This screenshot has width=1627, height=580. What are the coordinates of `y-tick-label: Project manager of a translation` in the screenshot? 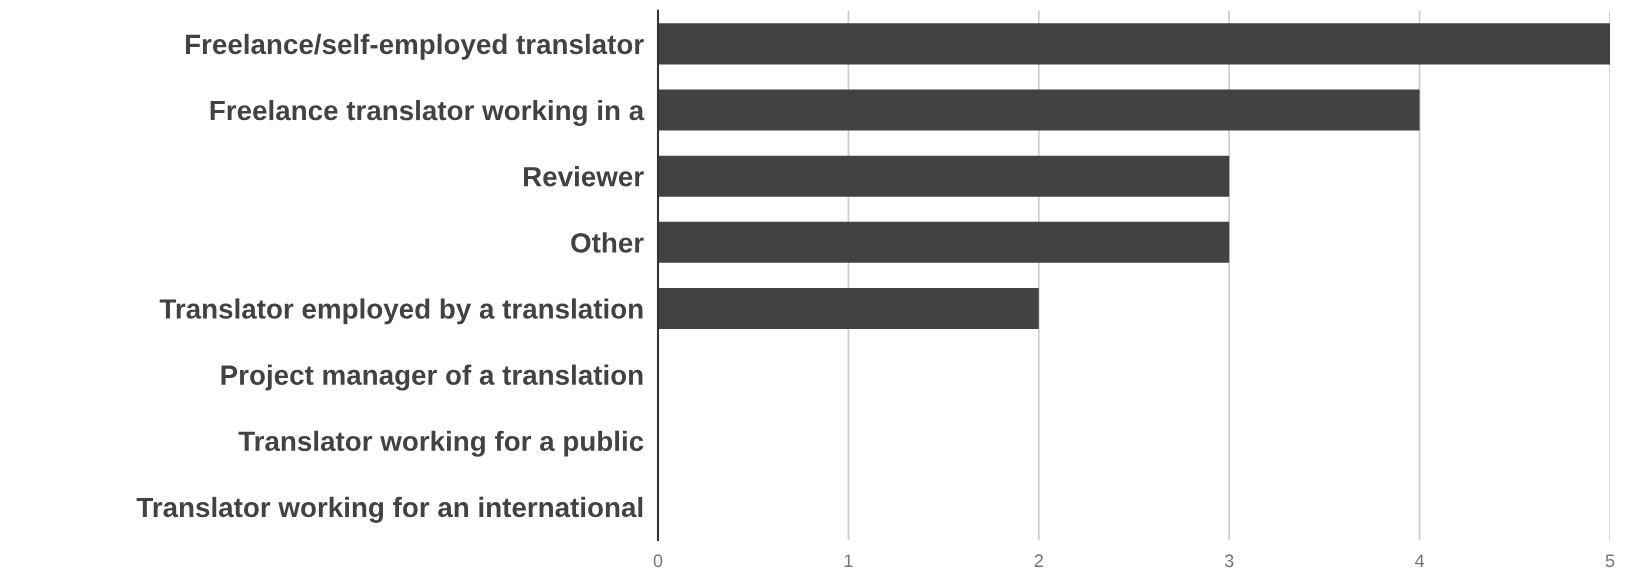 It's located at (432, 377).